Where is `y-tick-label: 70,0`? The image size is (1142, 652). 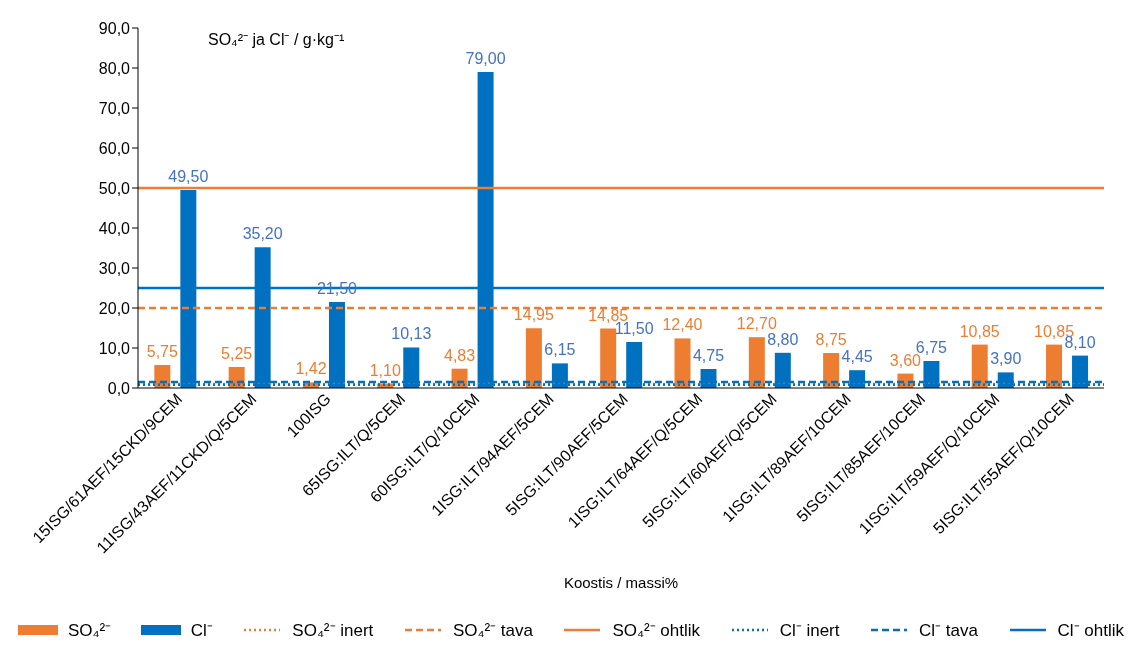
y-tick-label: 70,0 is located at coordinates (114, 108).